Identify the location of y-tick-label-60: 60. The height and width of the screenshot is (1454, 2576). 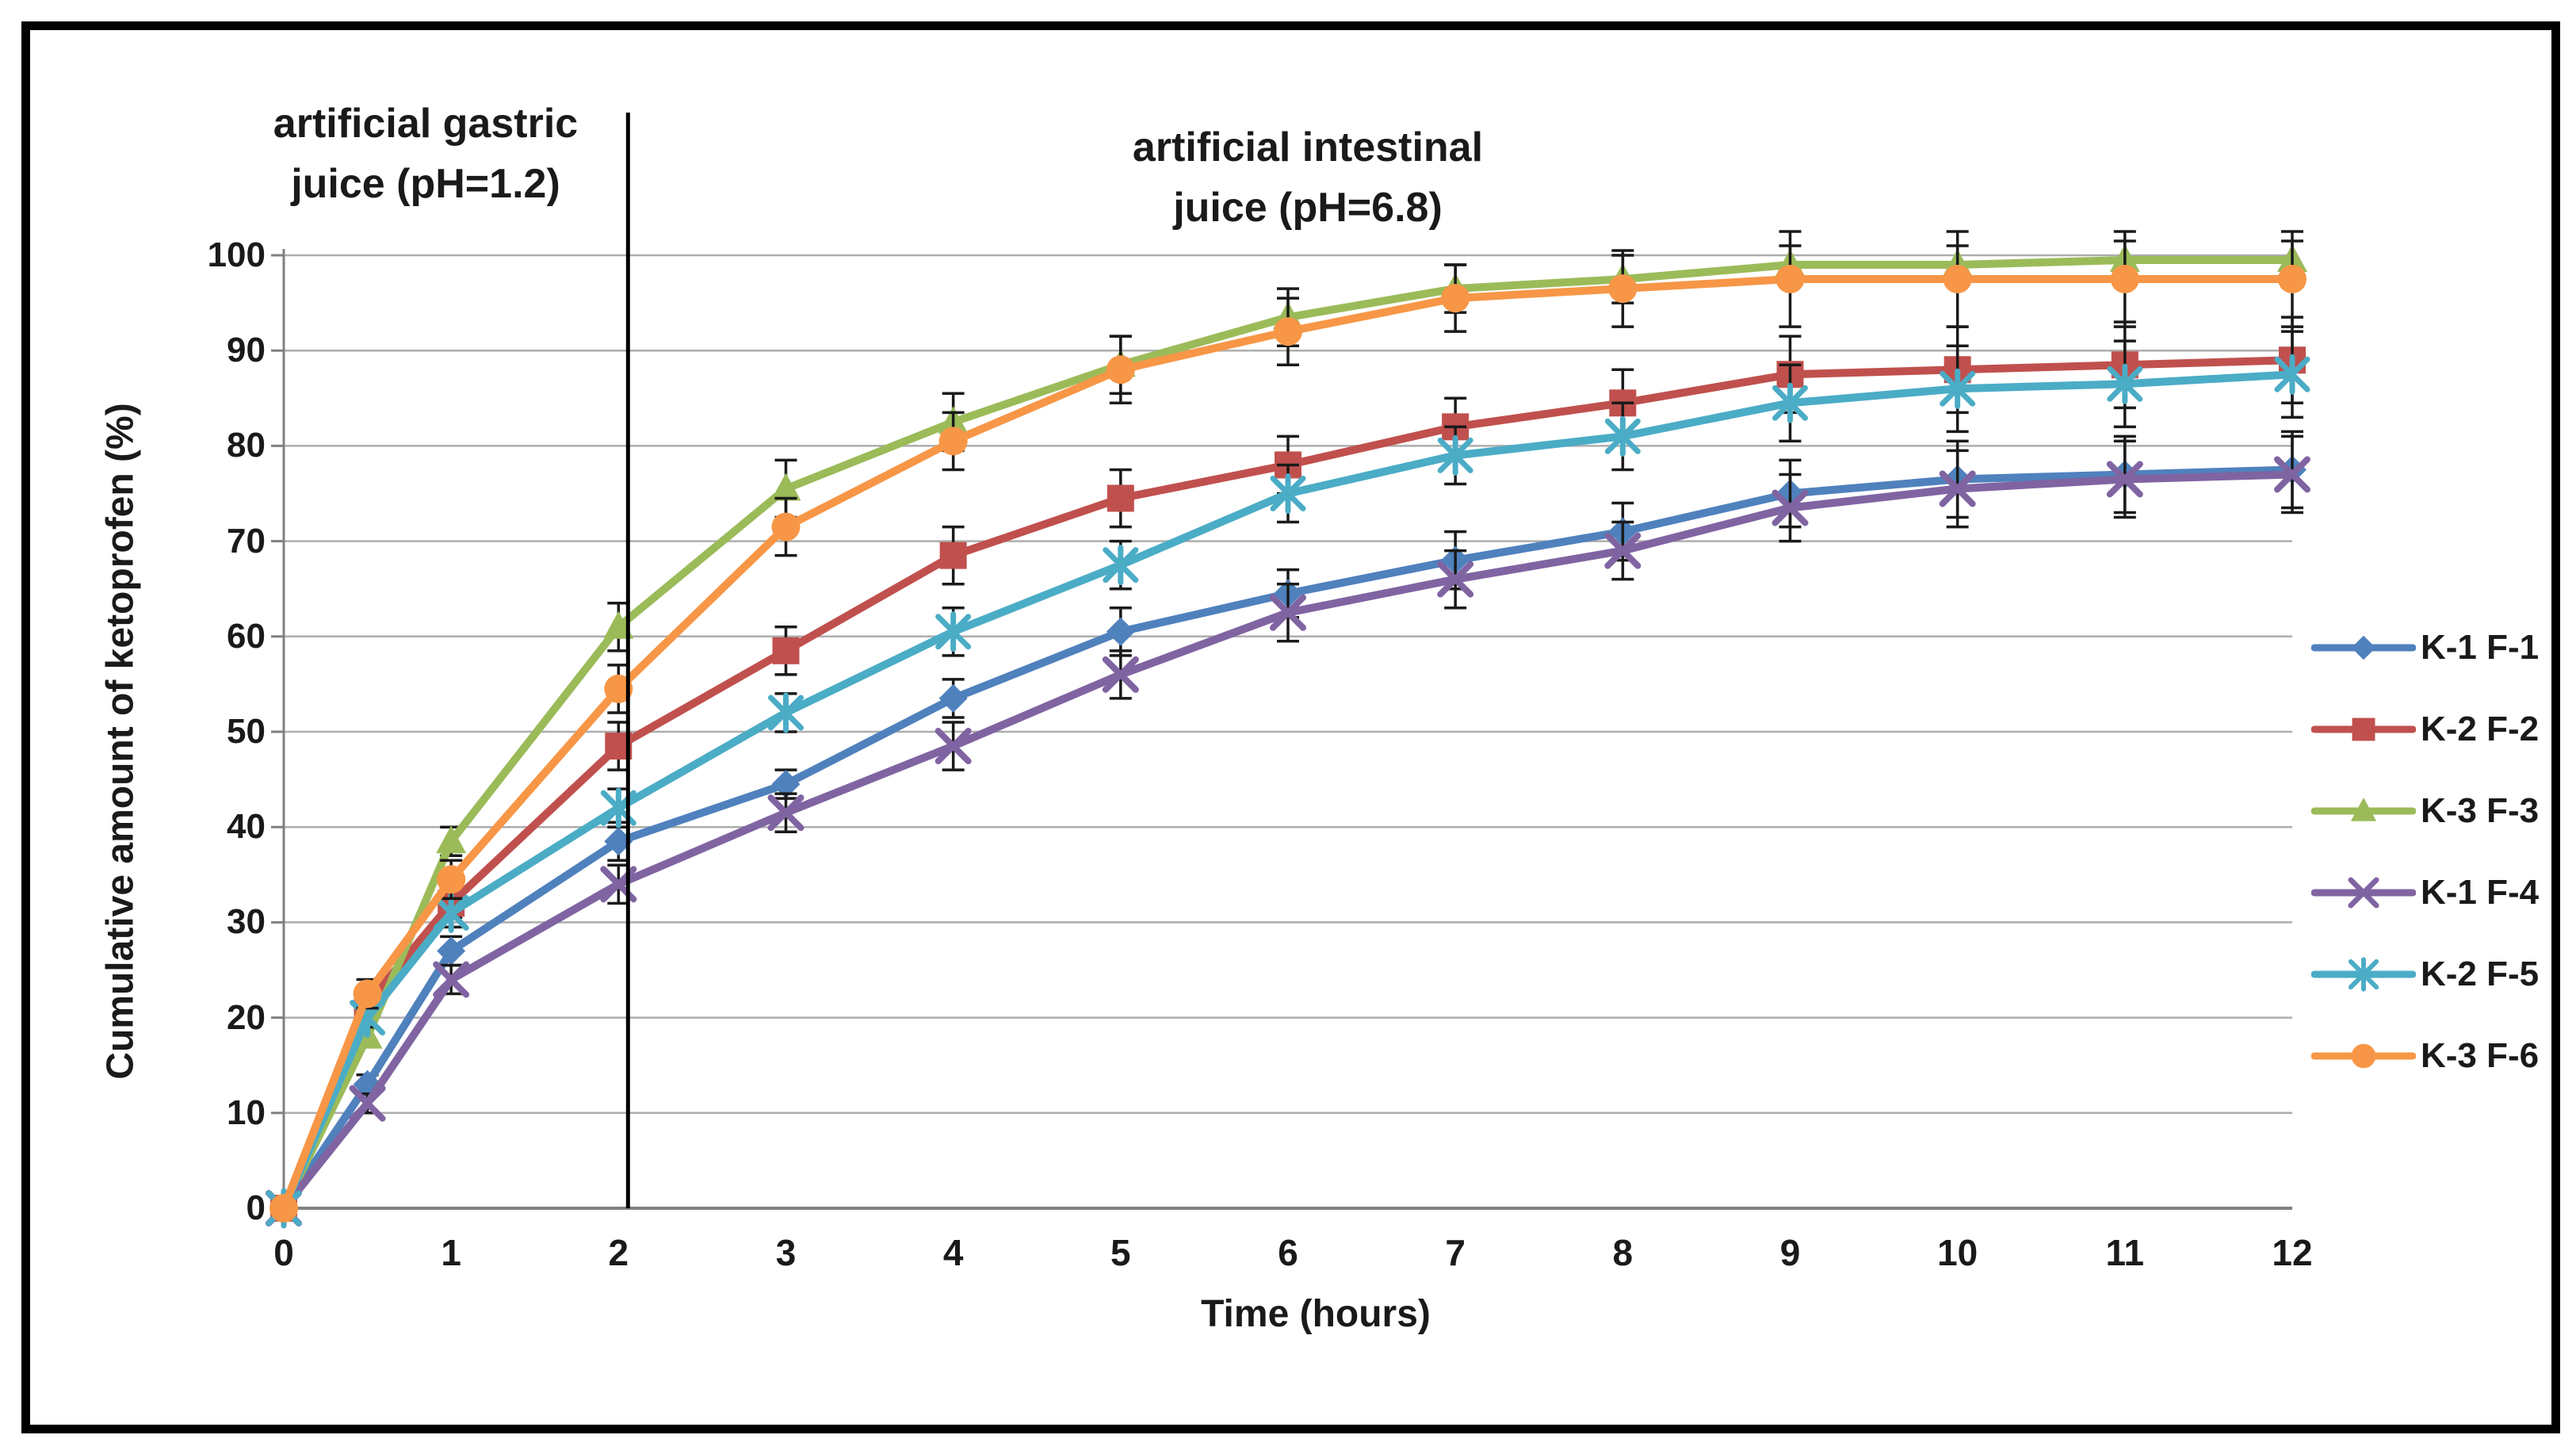
(246, 636).